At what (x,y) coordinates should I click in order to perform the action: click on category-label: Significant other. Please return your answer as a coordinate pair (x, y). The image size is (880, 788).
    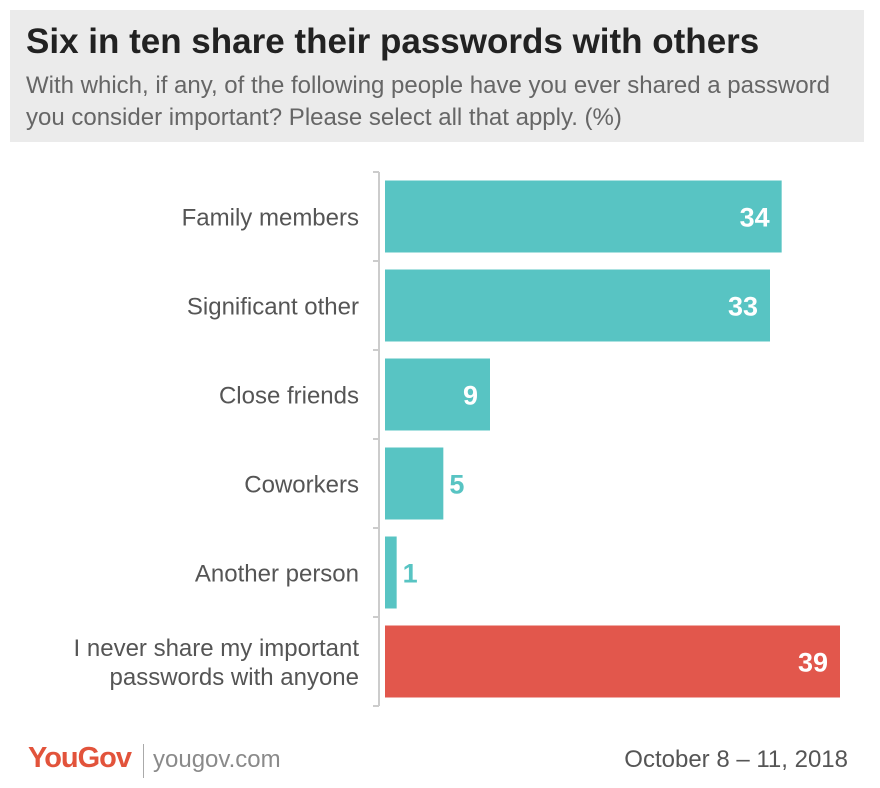
    Looking at the image, I should click on (273, 307).